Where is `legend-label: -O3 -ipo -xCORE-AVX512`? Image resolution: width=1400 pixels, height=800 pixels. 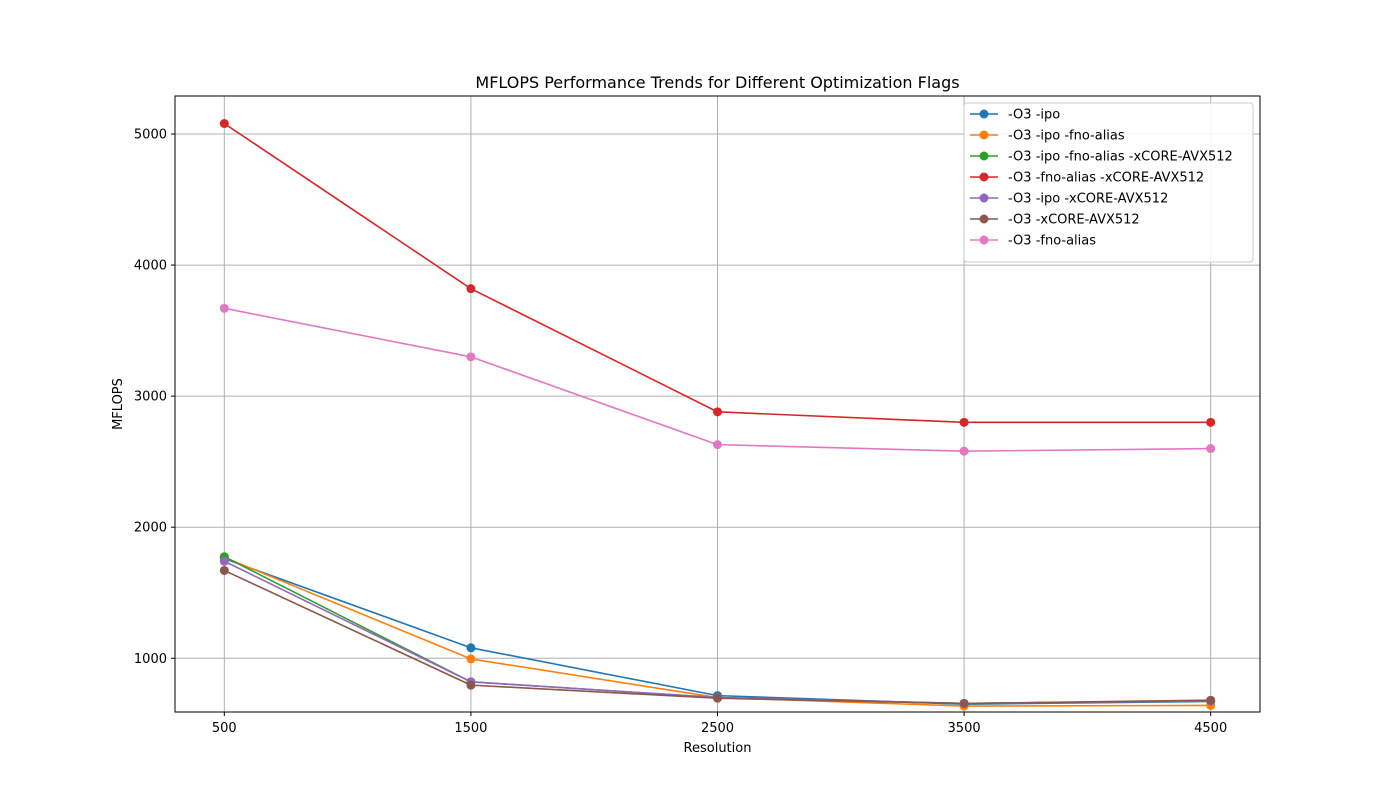 legend-label: -O3 -ipo -xCORE-AVX512 is located at coordinates (1088, 199).